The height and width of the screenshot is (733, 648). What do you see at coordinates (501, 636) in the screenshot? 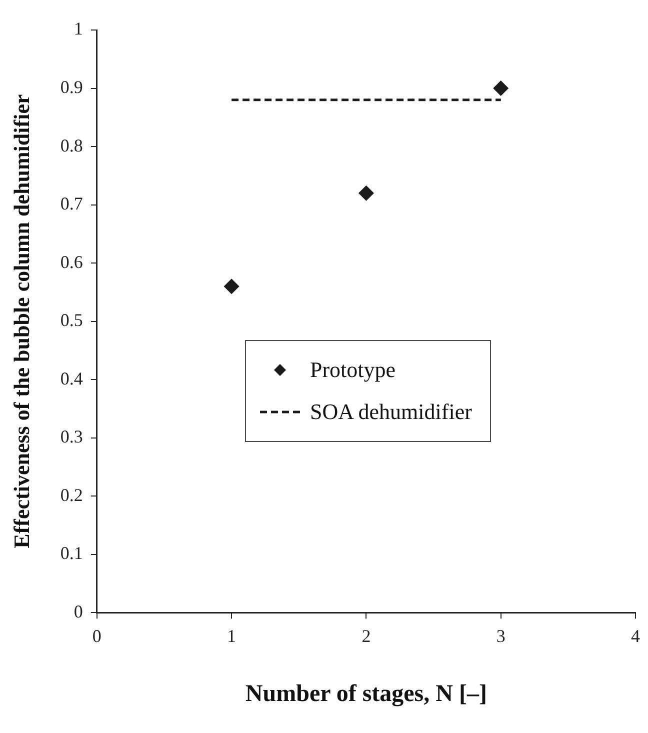
I see `x-tick-label: 3` at bounding box center [501, 636].